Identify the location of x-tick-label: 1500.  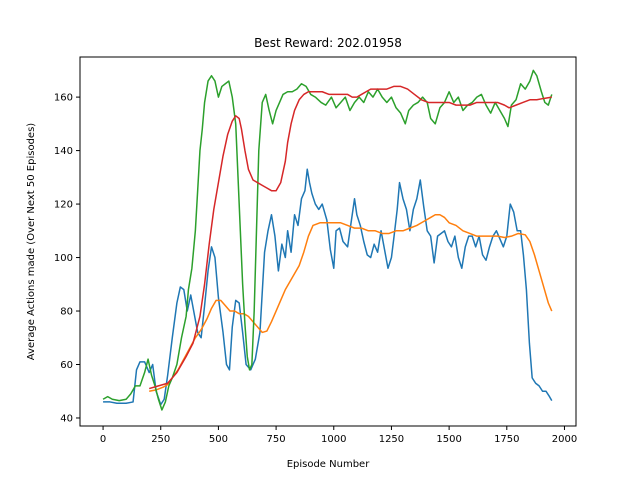
(448, 439).